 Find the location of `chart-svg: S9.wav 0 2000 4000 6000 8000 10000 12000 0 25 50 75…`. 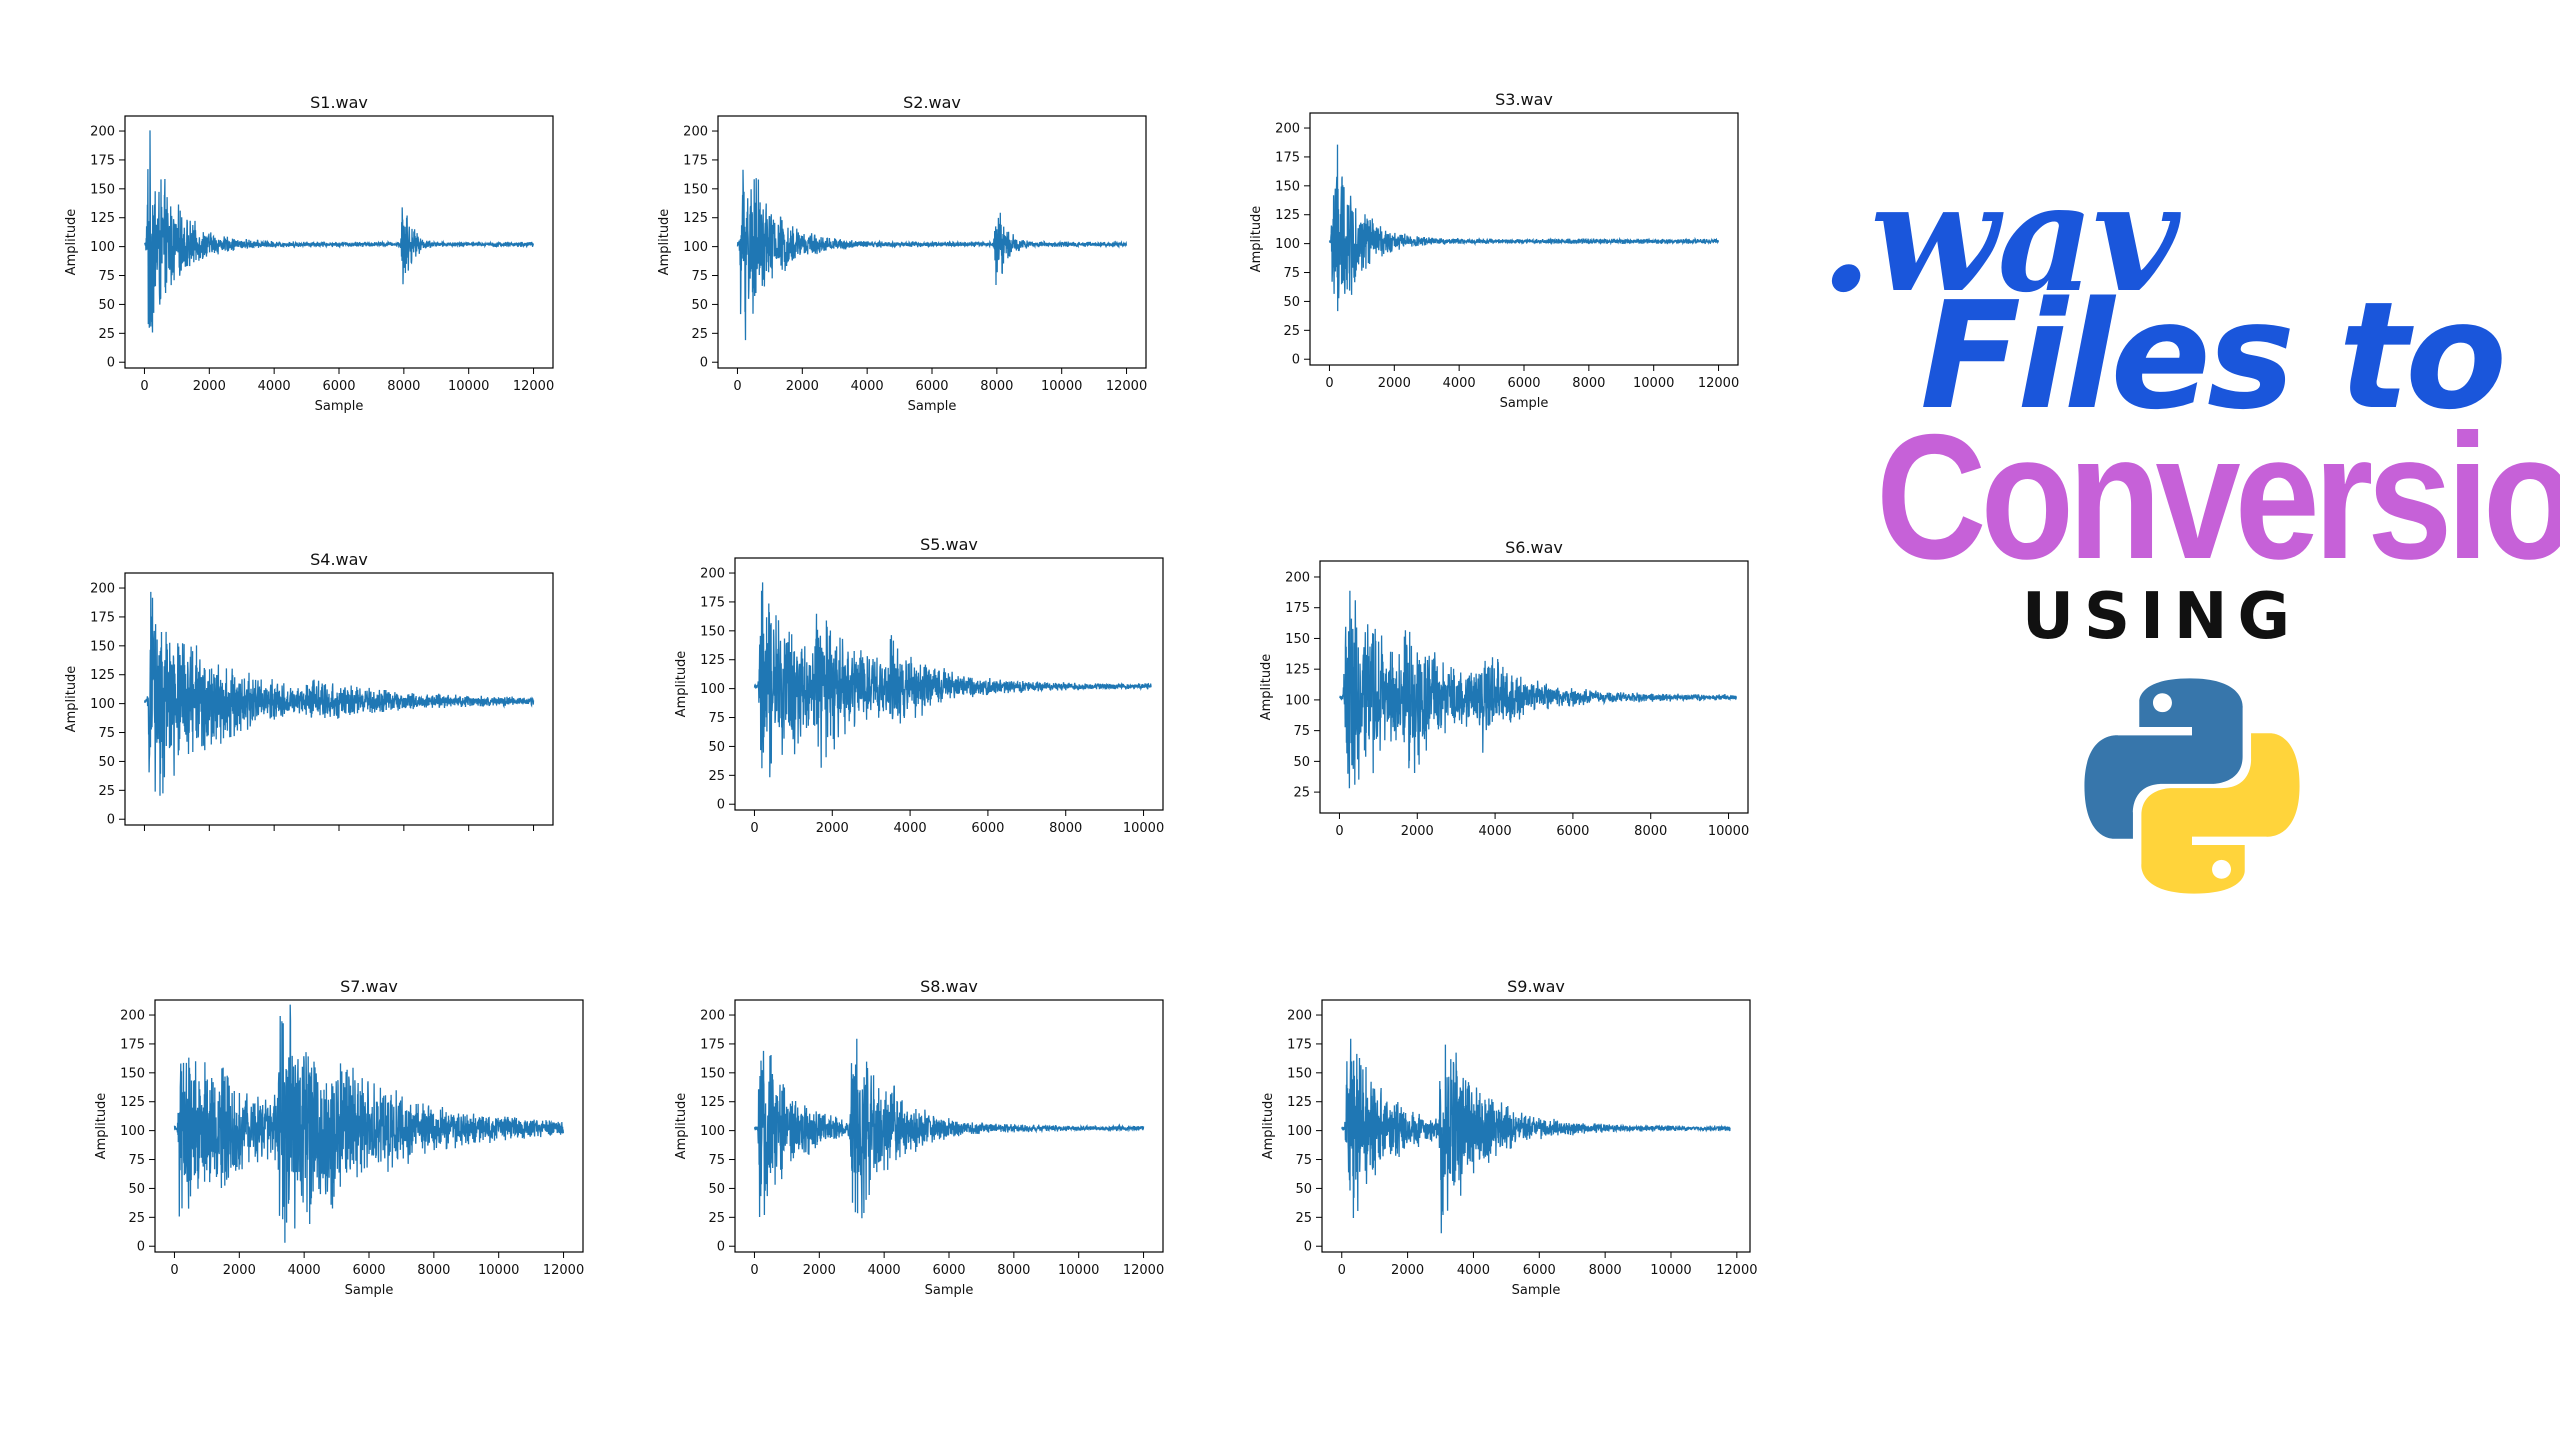

chart-svg: S9.wav 0 2000 4000 6000 8000 10000 12000 0 25 50 75… is located at coordinates (1509, 1137).